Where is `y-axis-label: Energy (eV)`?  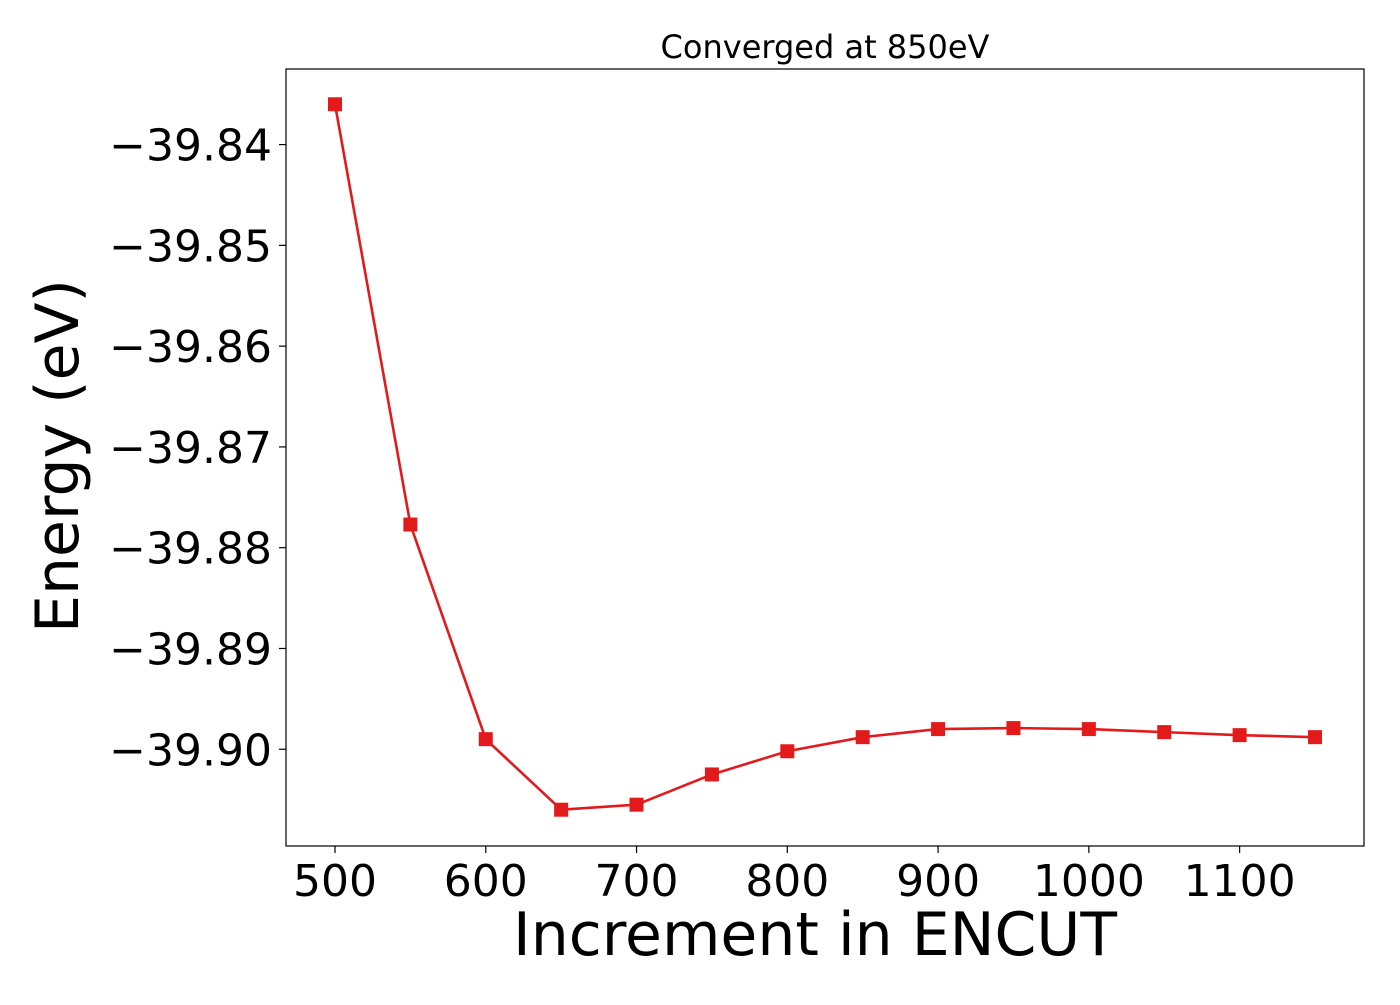
y-axis-label: Energy (eV) is located at coordinates (58, 456).